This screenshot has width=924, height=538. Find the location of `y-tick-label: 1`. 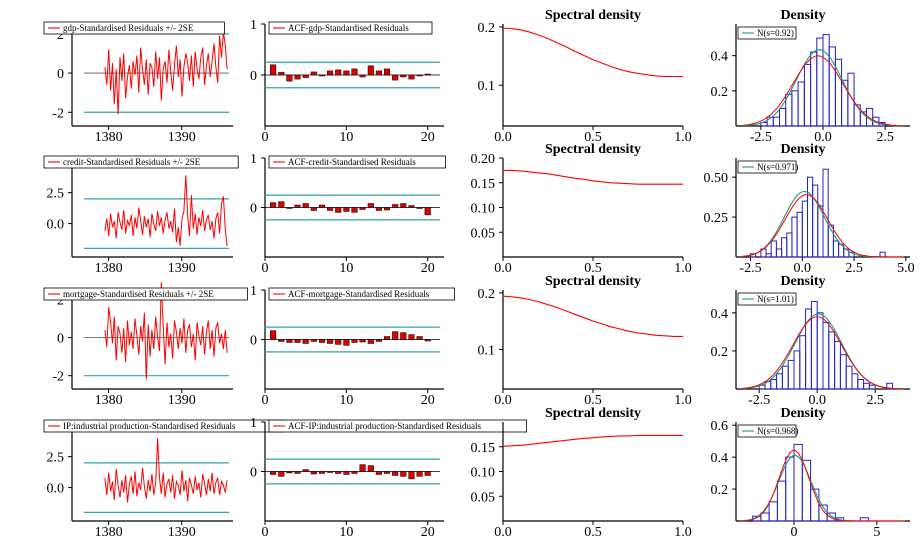

y-tick-label: 1 is located at coordinates (253, 291).